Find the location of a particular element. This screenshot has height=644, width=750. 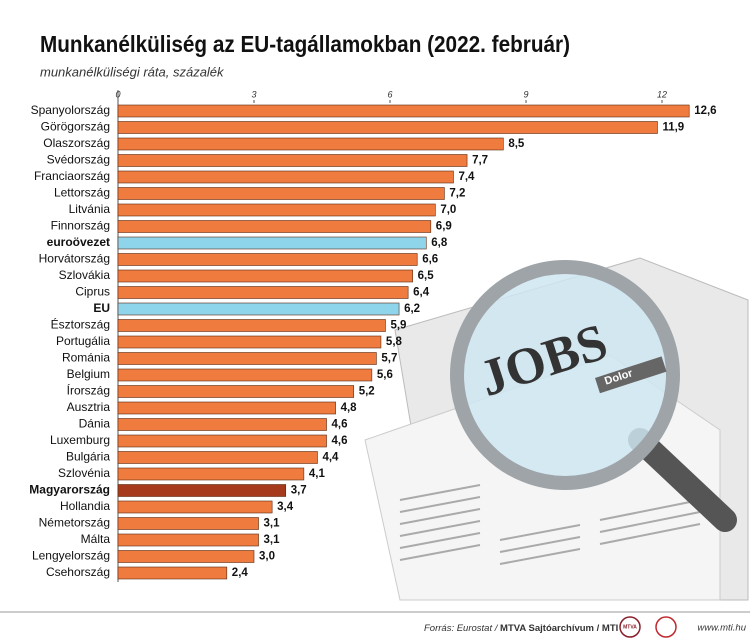

value-label: 7,7 is located at coordinates (480, 161).